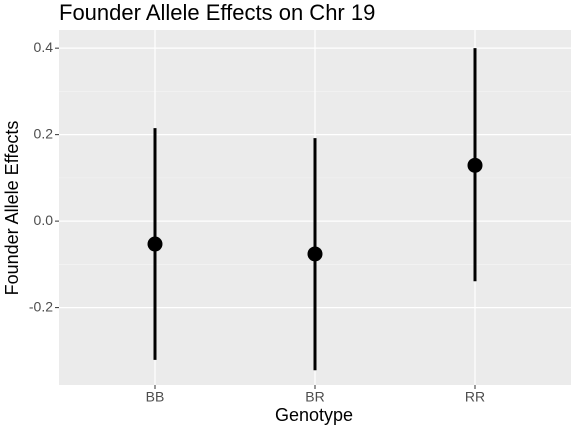  I want to click on y-tick-label: 0.0, so click(44, 220).